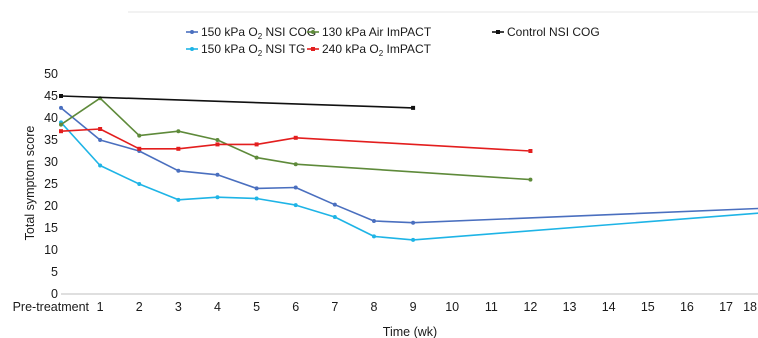 This screenshot has height=338, width=758. I want to click on y-tick-label: 30, so click(51, 162).